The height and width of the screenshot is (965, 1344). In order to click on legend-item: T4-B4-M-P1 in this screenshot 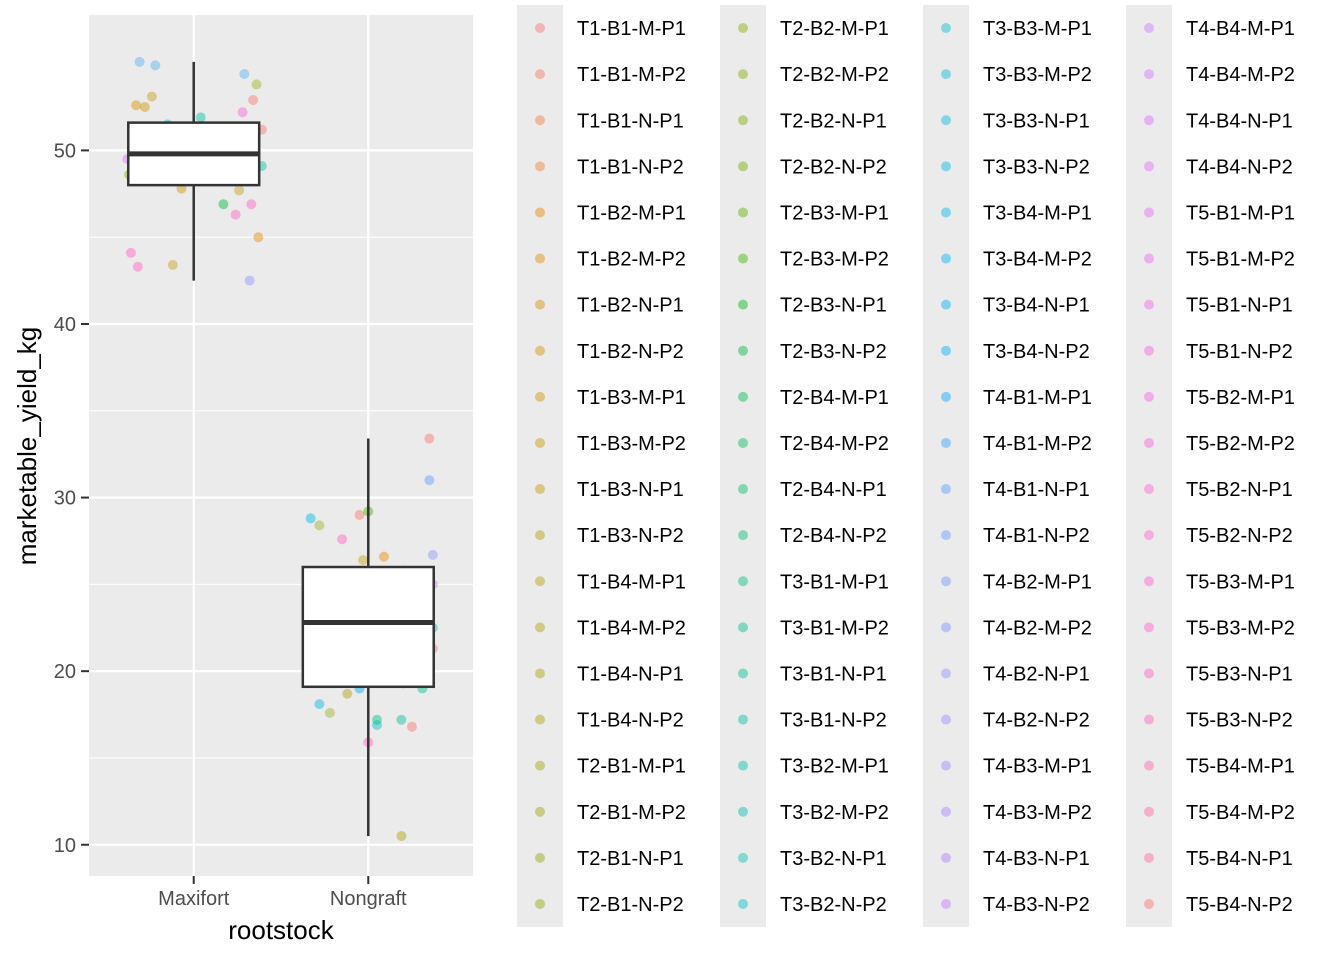, I will do `click(1219, 29)`.